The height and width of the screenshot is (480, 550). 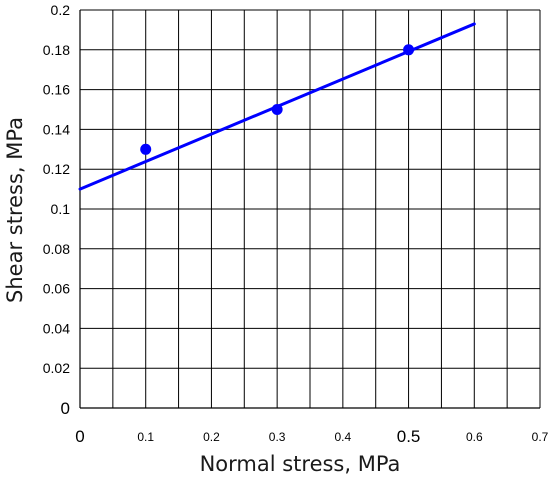 I want to click on x-tick-label-1: 0.1, so click(x=145, y=437).